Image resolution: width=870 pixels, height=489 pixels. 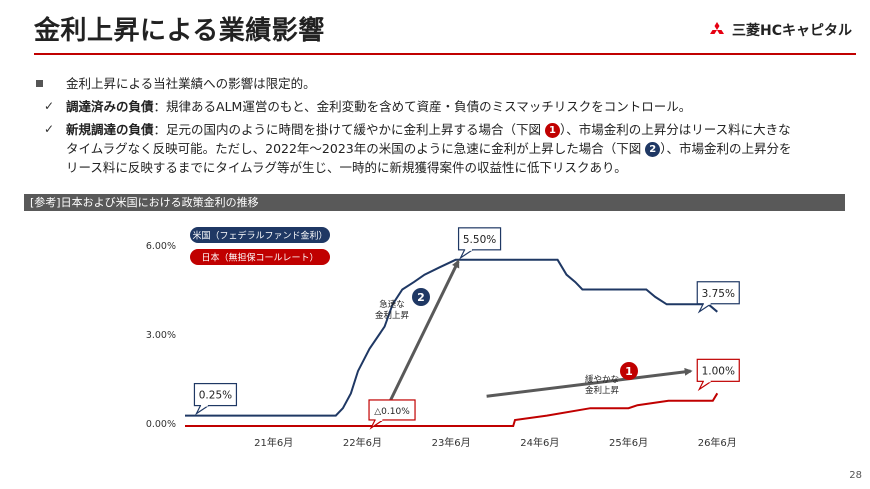 What do you see at coordinates (161, 424) in the screenshot?
I see `y-tick-label: 0.00%` at bounding box center [161, 424].